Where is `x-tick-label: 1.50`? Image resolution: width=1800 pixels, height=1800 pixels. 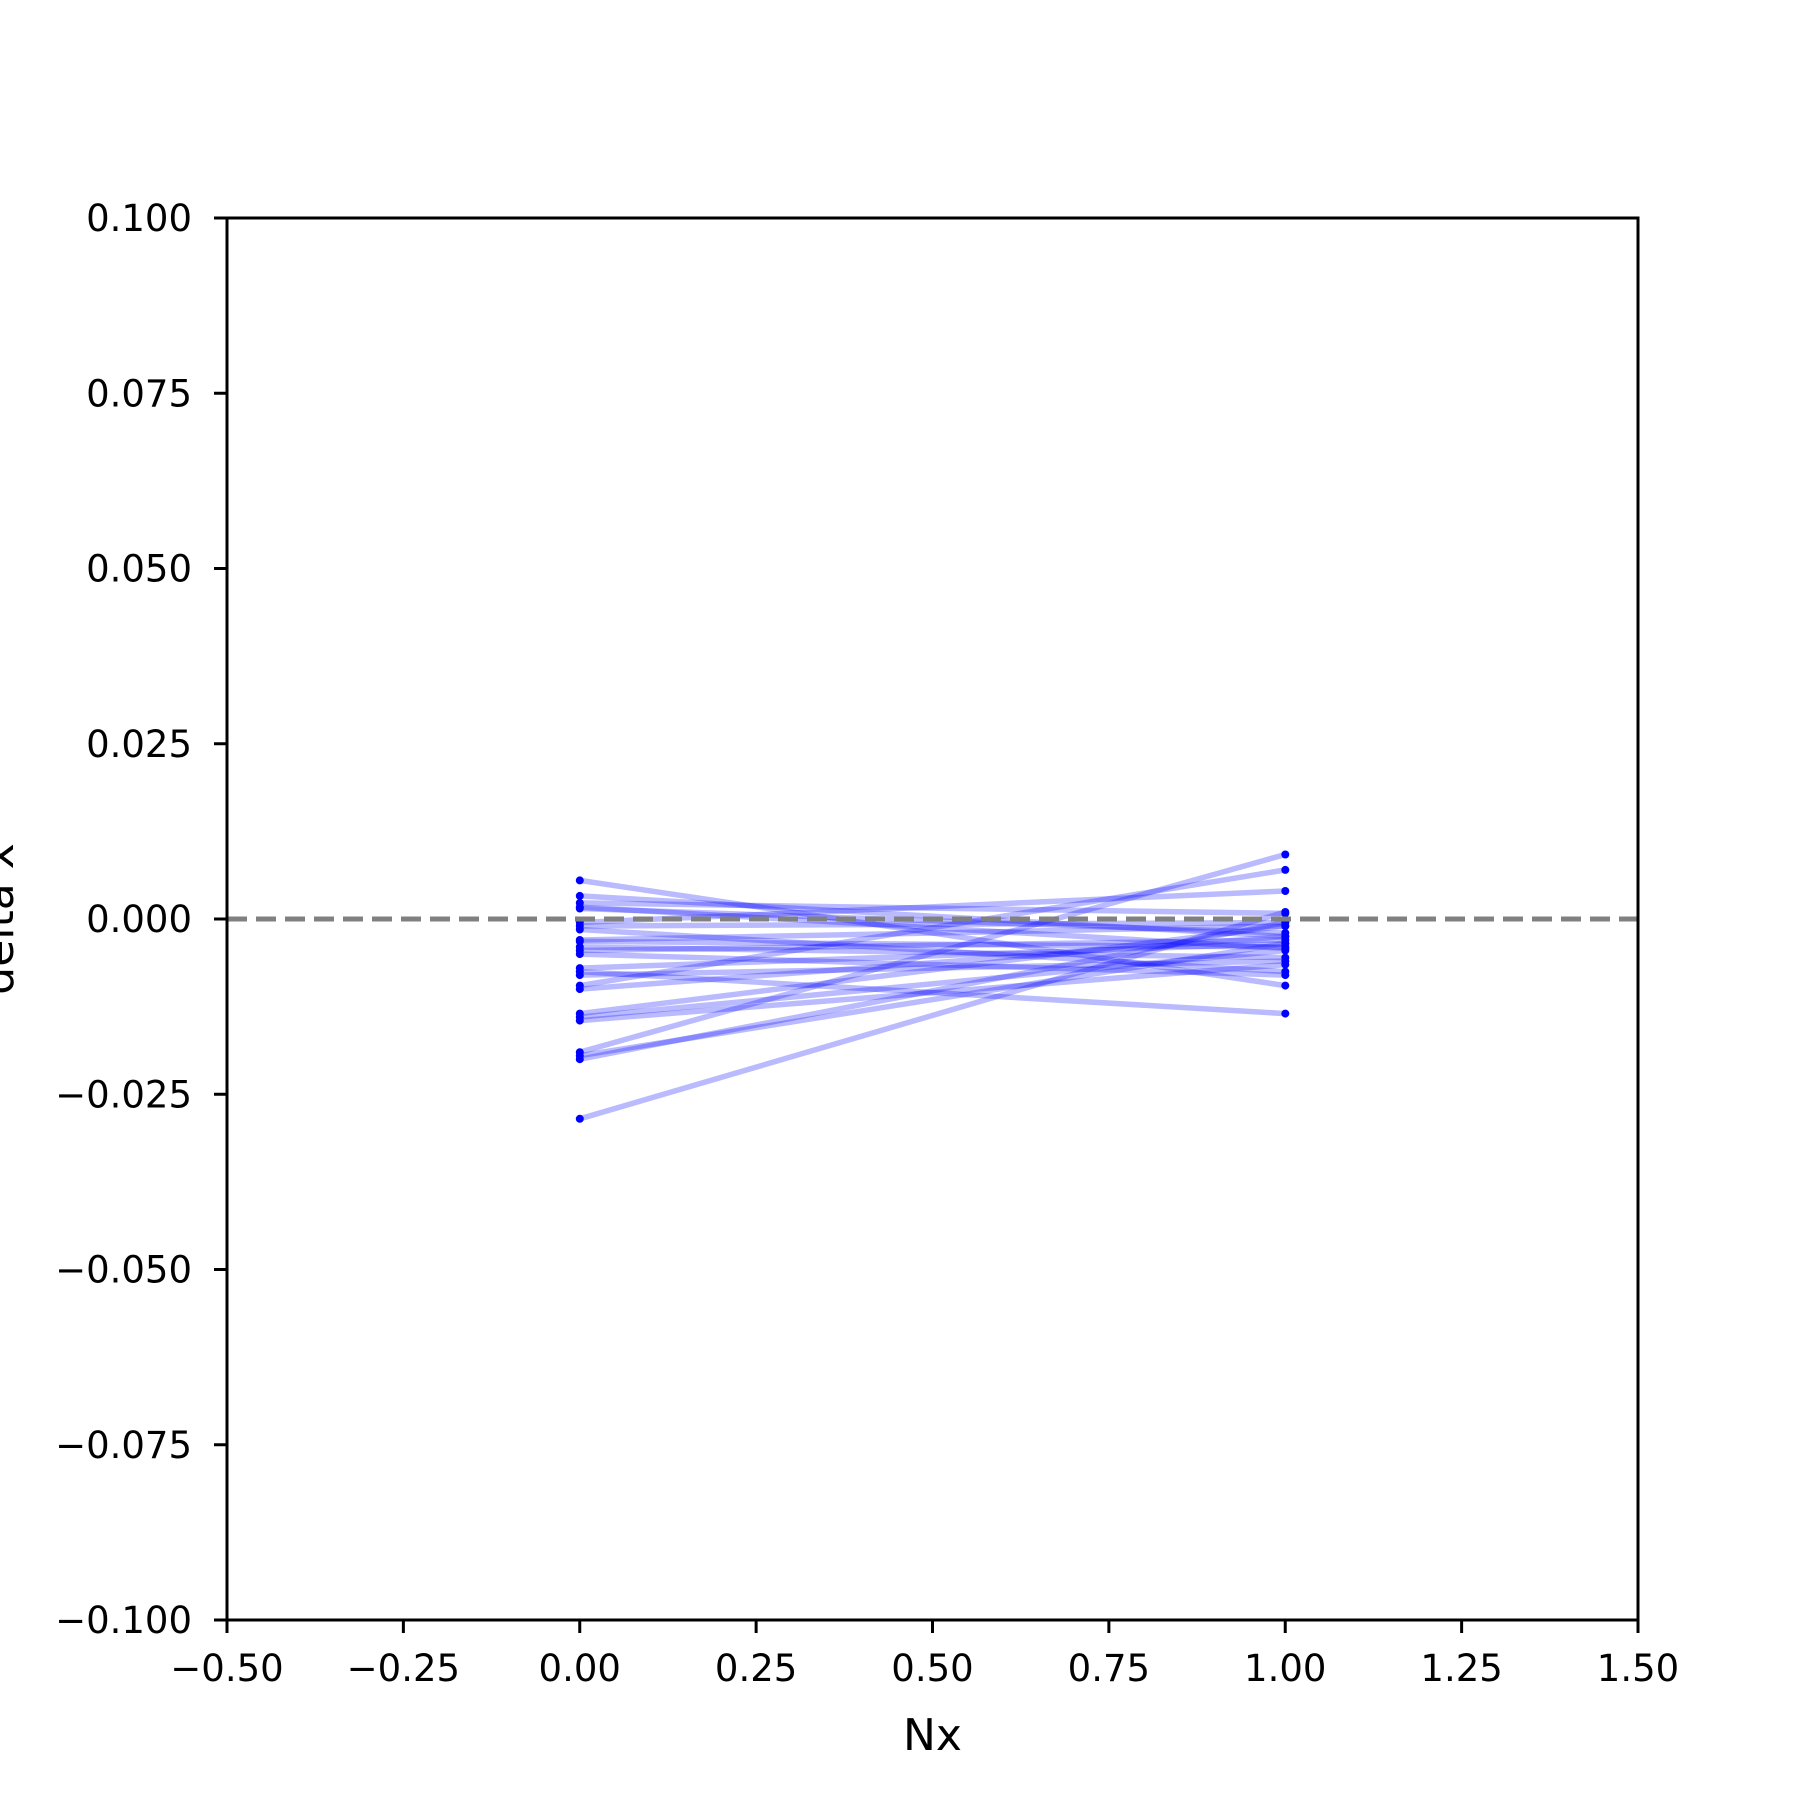
x-tick-label: 1.50 is located at coordinates (1638, 1668).